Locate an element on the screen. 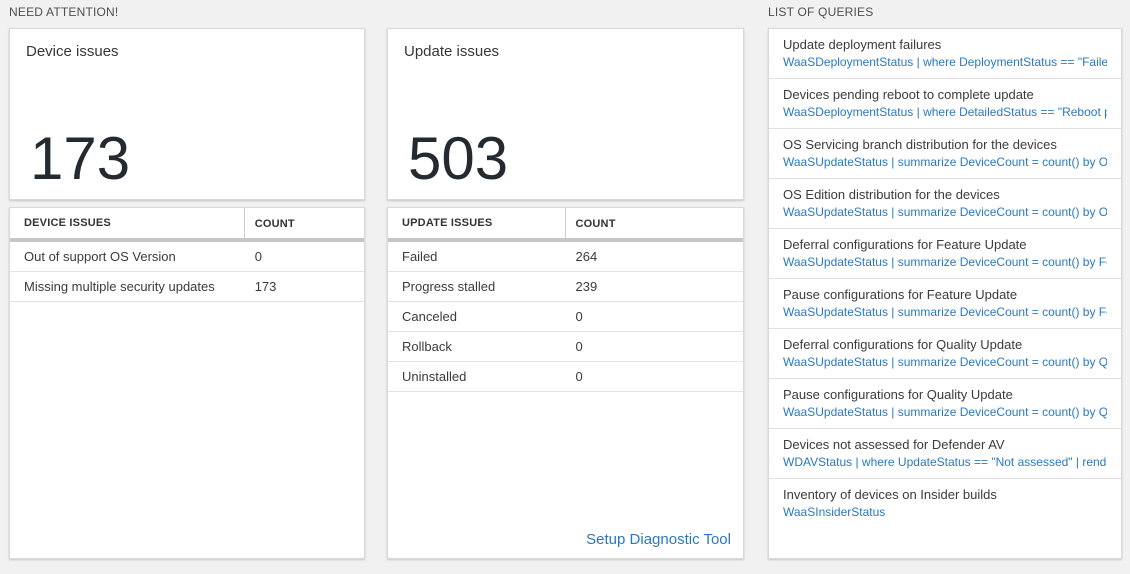 This screenshot has height=574, width=1130. row-label: Uninstalled is located at coordinates (434, 376).